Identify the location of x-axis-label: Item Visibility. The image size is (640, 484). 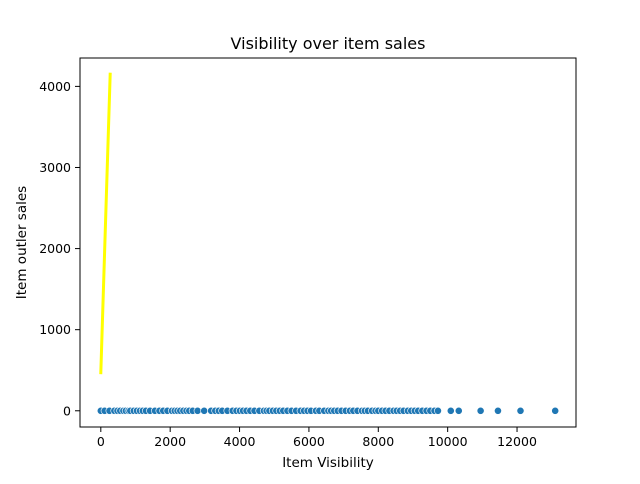
(328, 463).